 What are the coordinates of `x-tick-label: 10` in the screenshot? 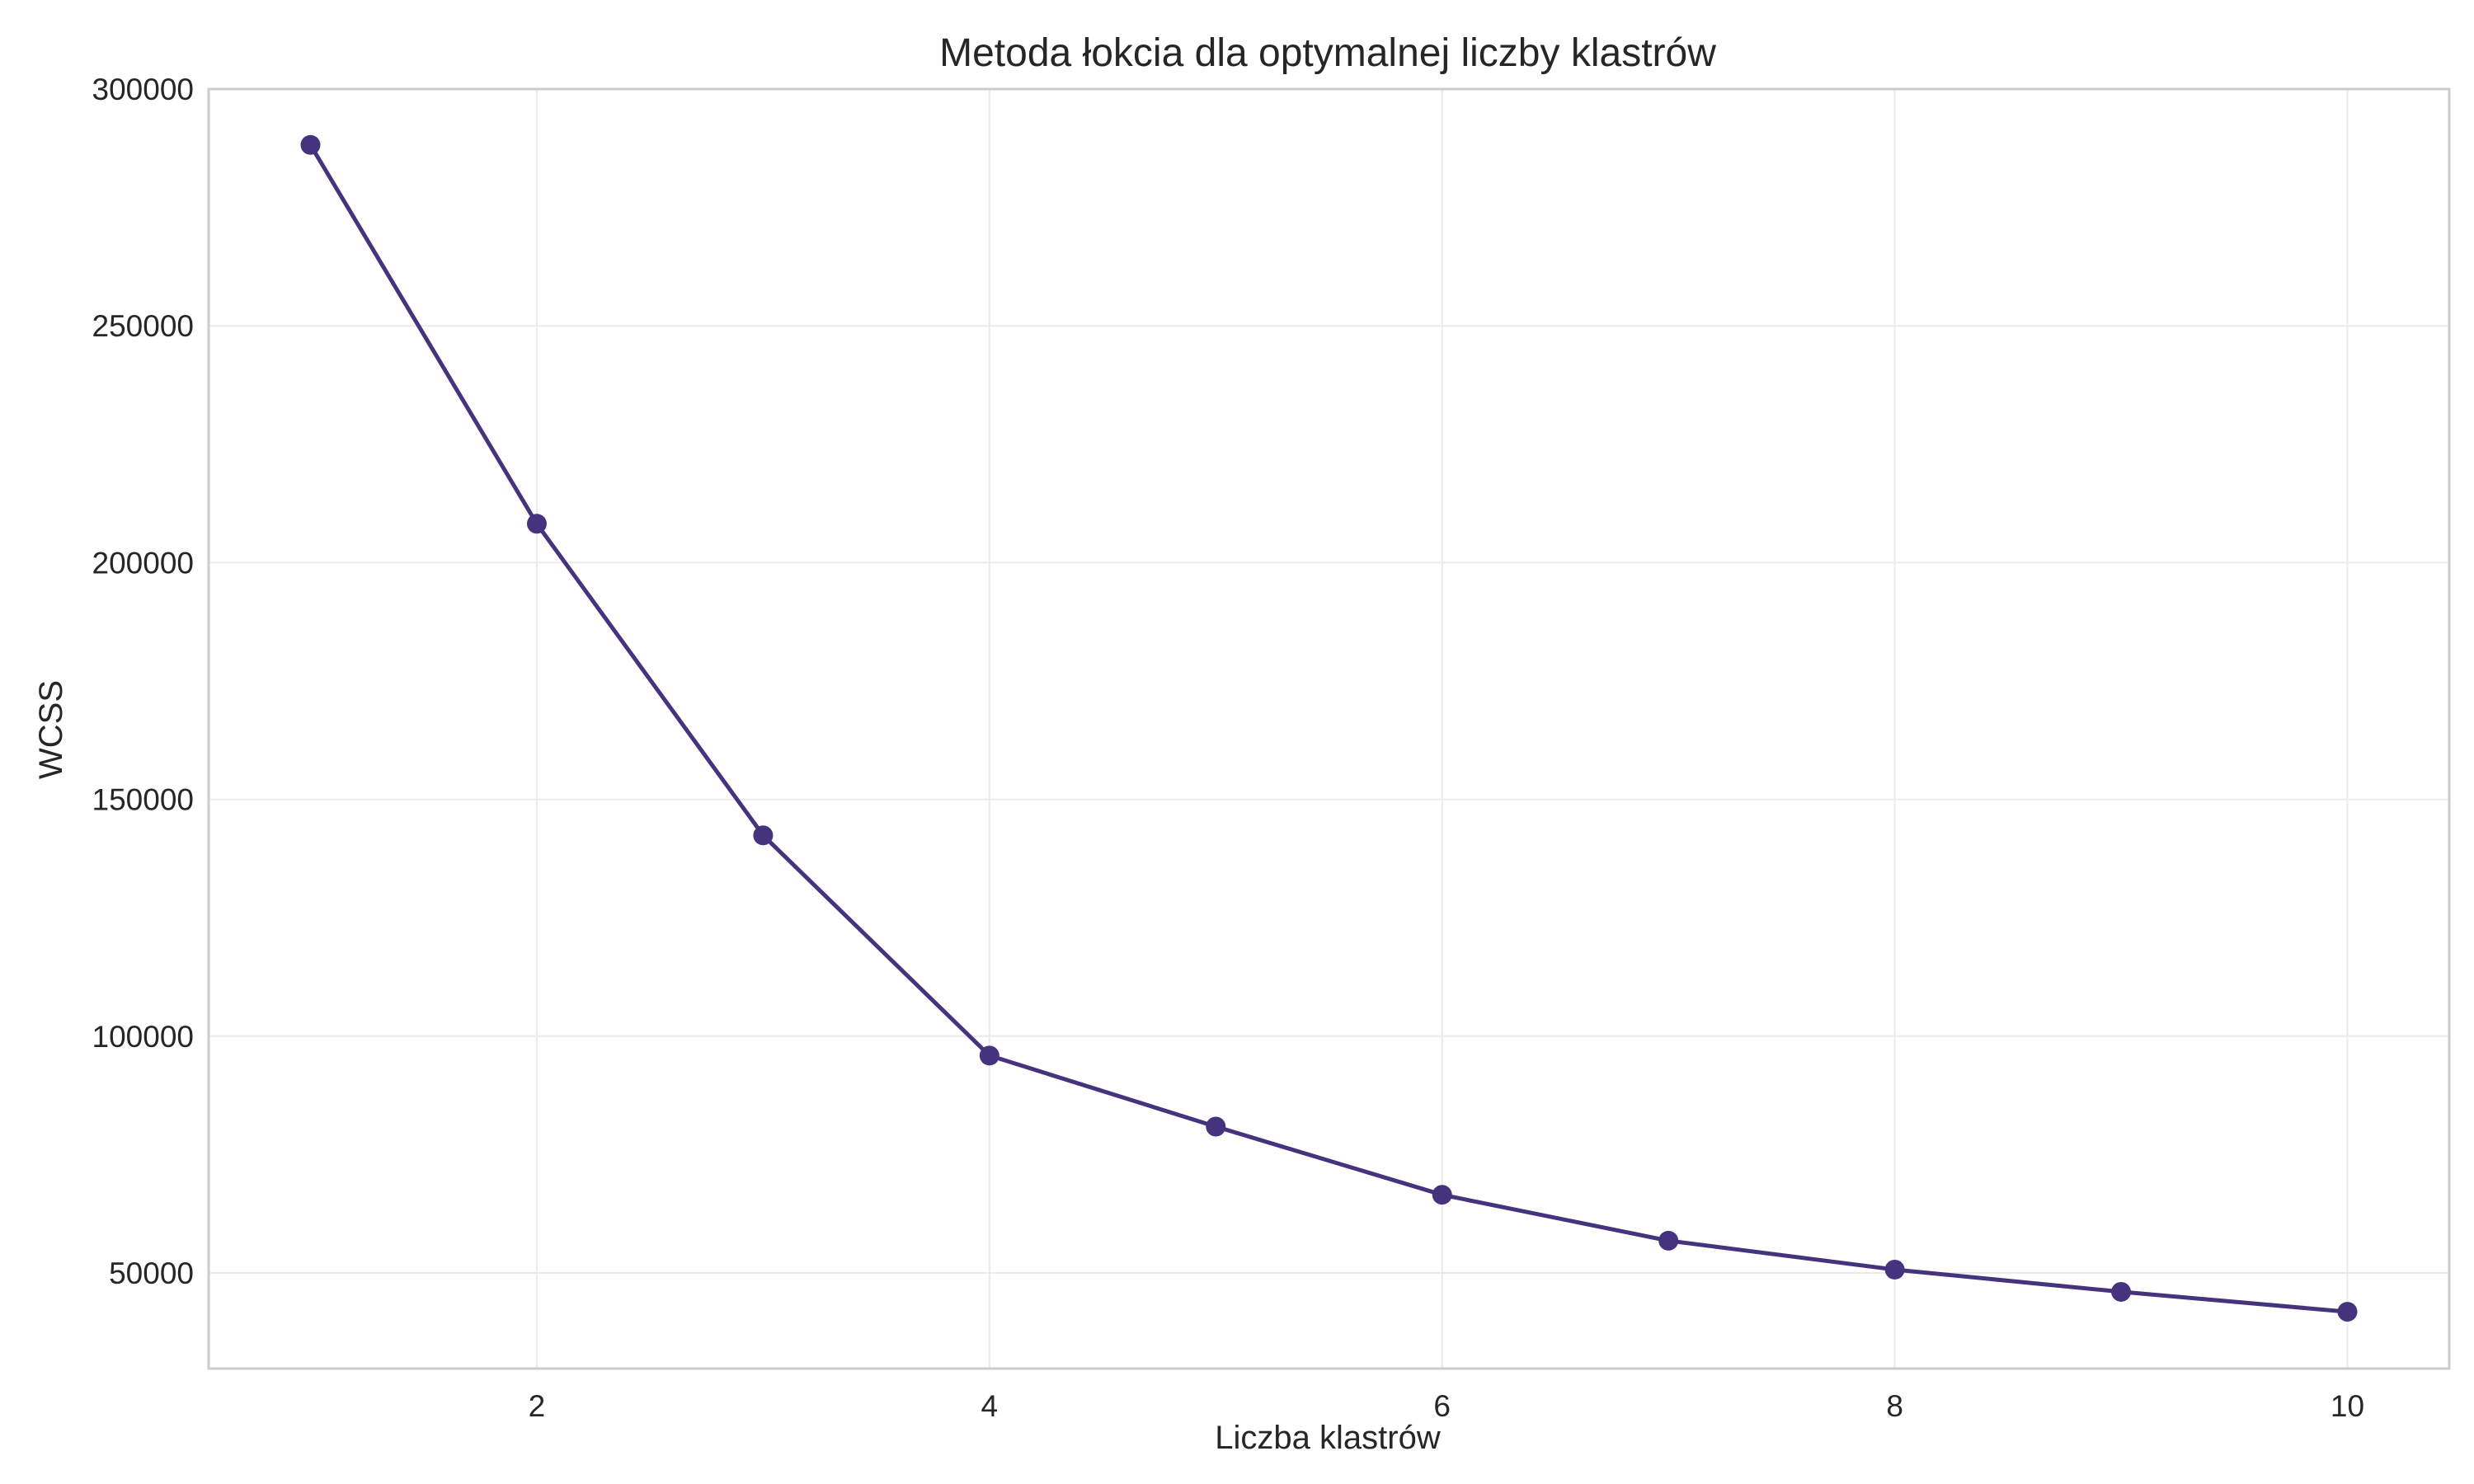 It's located at (2347, 1406).